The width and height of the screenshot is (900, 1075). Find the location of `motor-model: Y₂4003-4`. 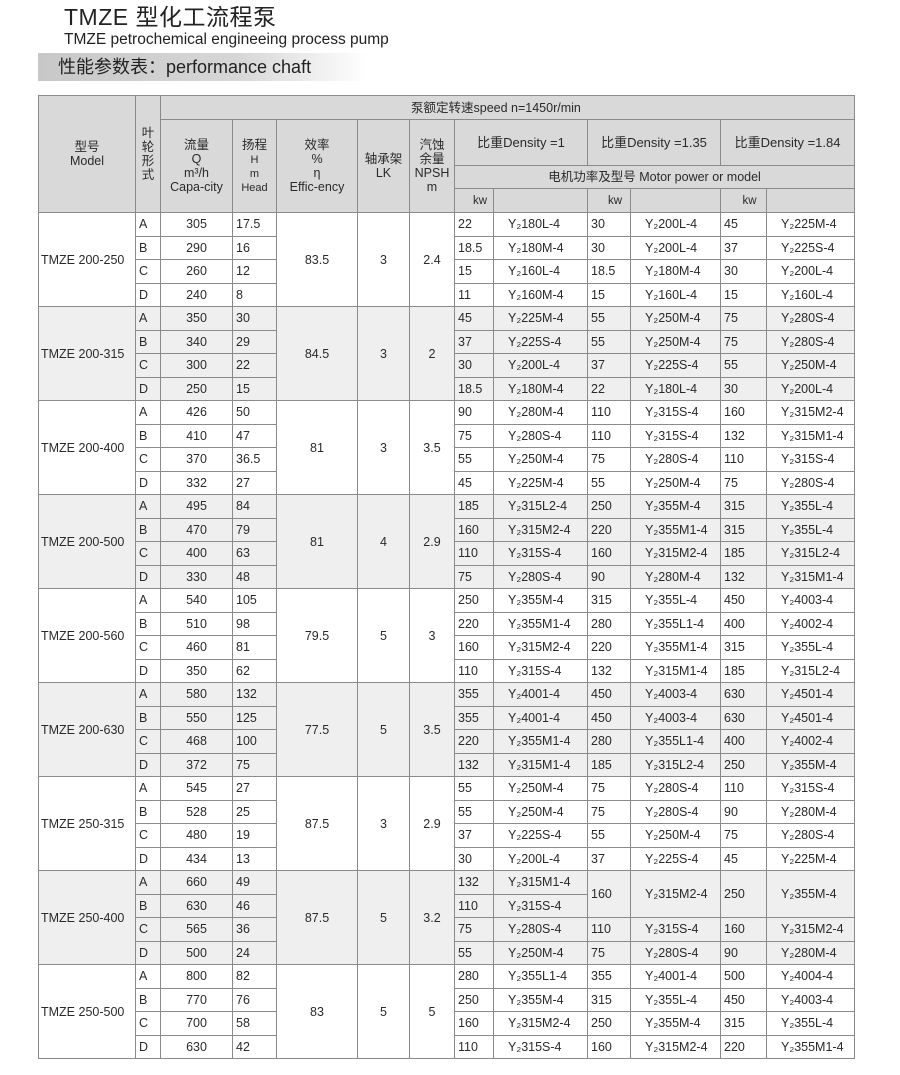

motor-model: Y₂4003-4 is located at coordinates (675, 694).